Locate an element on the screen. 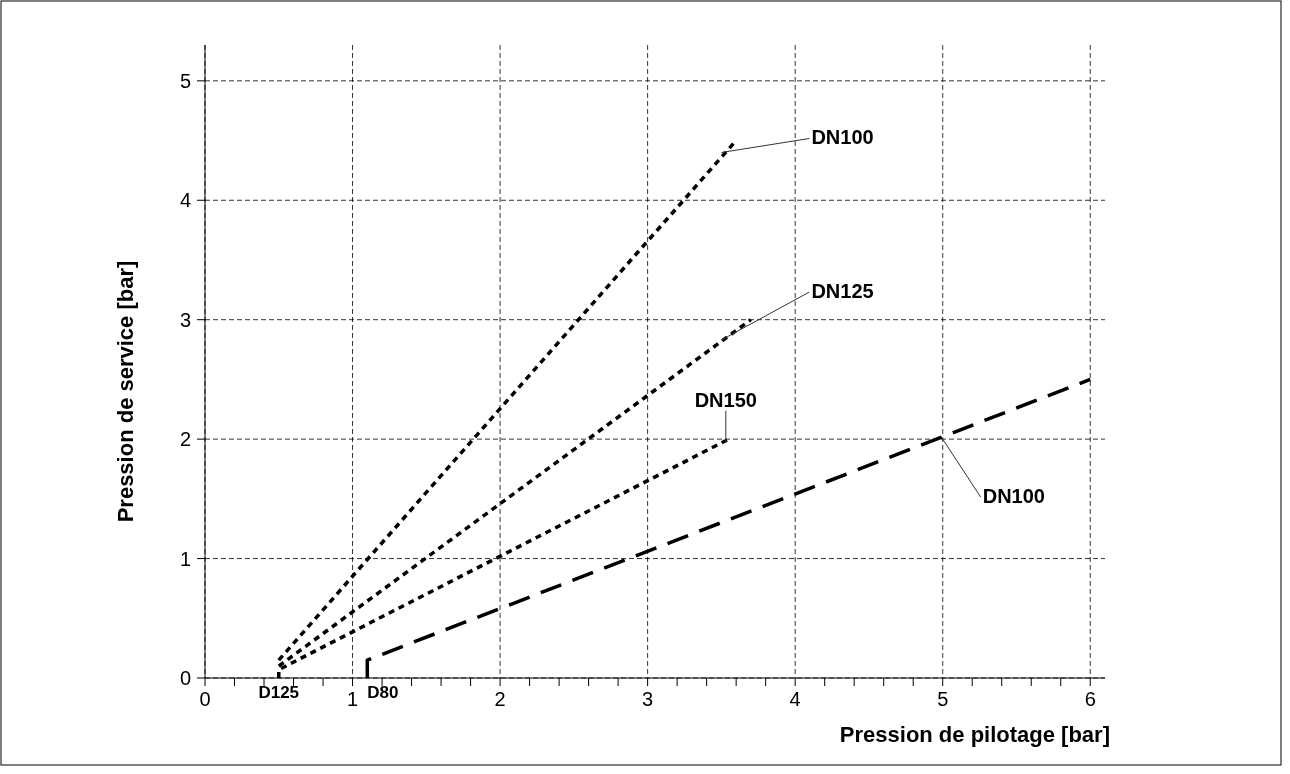 The height and width of the screenshot is (774, 1290). y-tick-label: 5 is located at coordinates (185, 80).